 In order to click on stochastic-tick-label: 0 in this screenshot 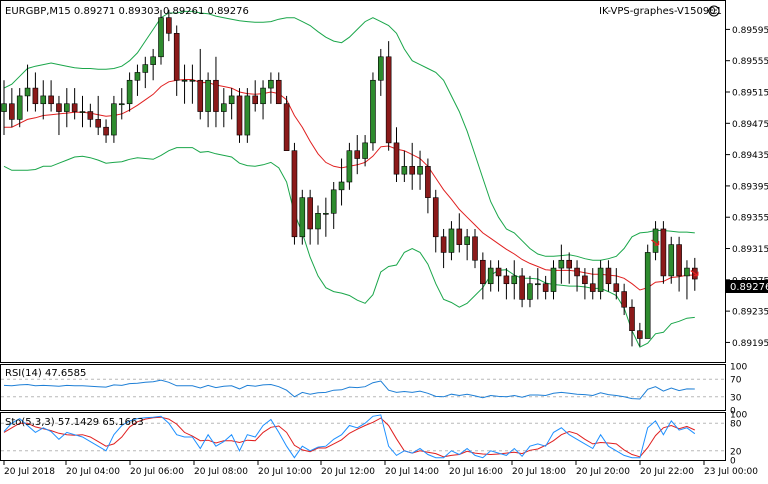, I will do `click(733, 462)`.